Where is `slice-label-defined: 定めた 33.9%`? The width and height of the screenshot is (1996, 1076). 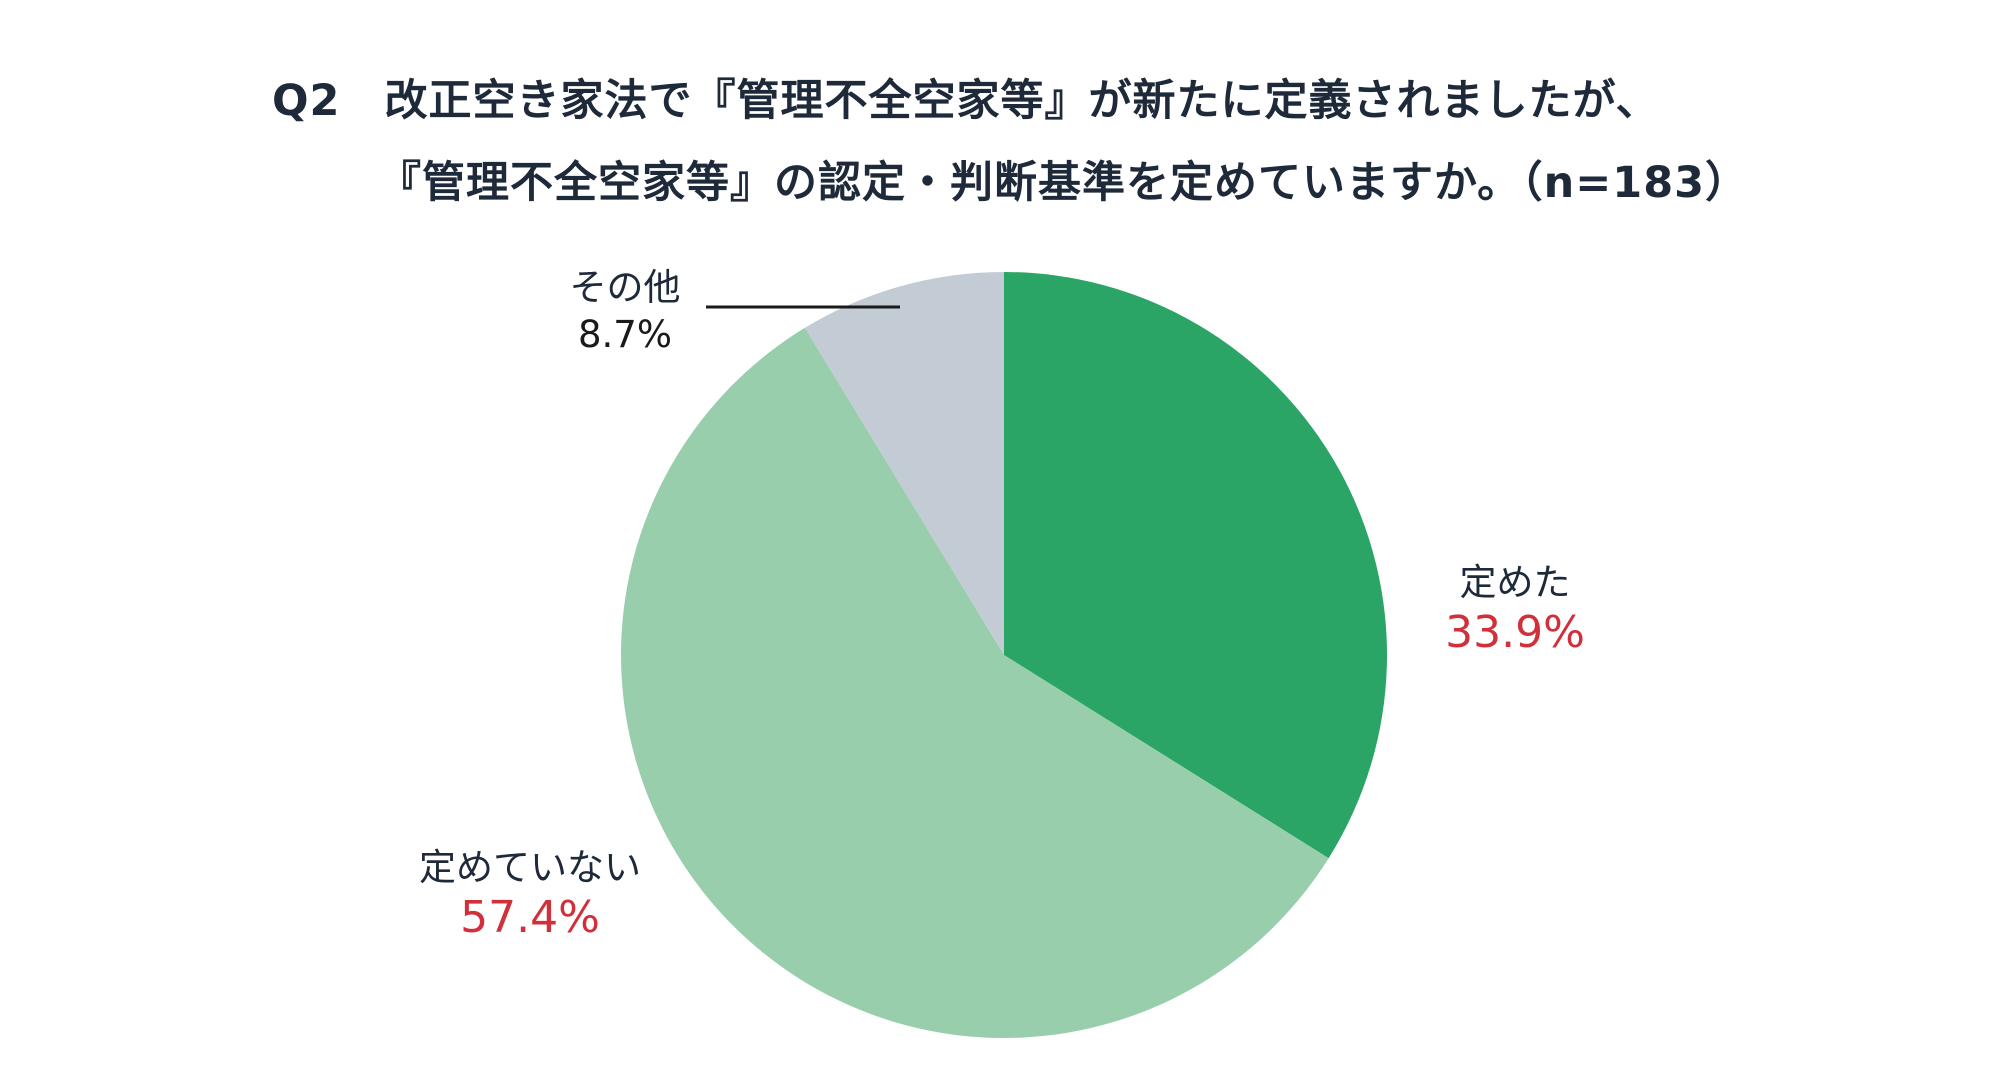 slice-label-defined: 定めた 33.9% is located at coordinates (1515, 610).